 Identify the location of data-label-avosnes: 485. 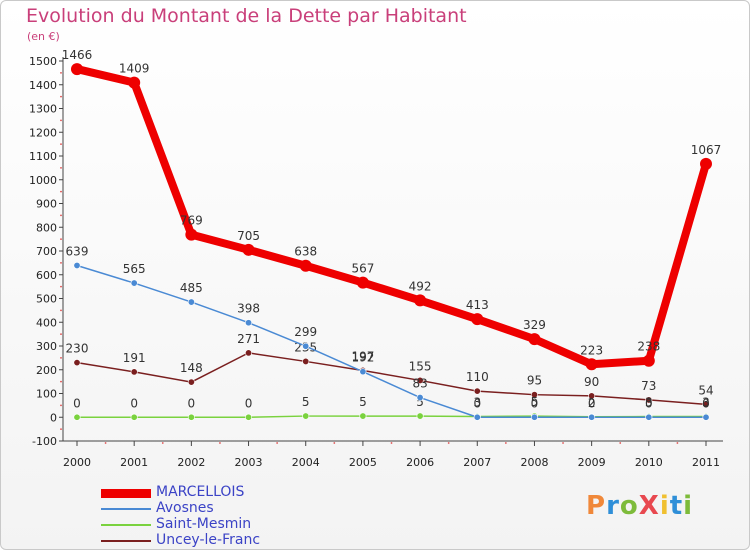
(191, 288).